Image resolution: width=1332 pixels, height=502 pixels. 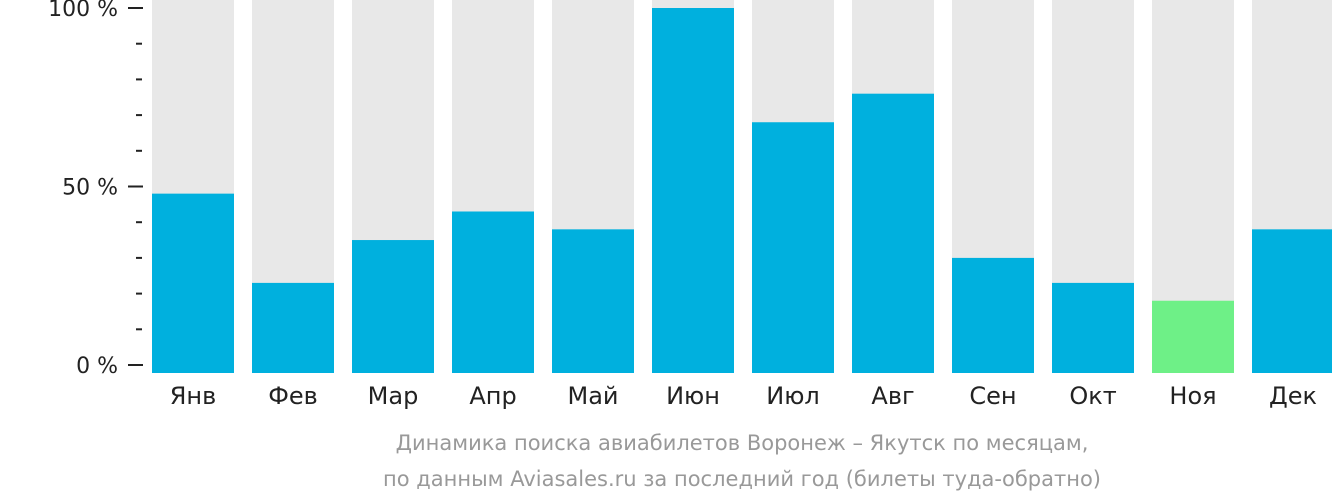 I want to click on x-tick-label: Май, so click(x=592, y=396).